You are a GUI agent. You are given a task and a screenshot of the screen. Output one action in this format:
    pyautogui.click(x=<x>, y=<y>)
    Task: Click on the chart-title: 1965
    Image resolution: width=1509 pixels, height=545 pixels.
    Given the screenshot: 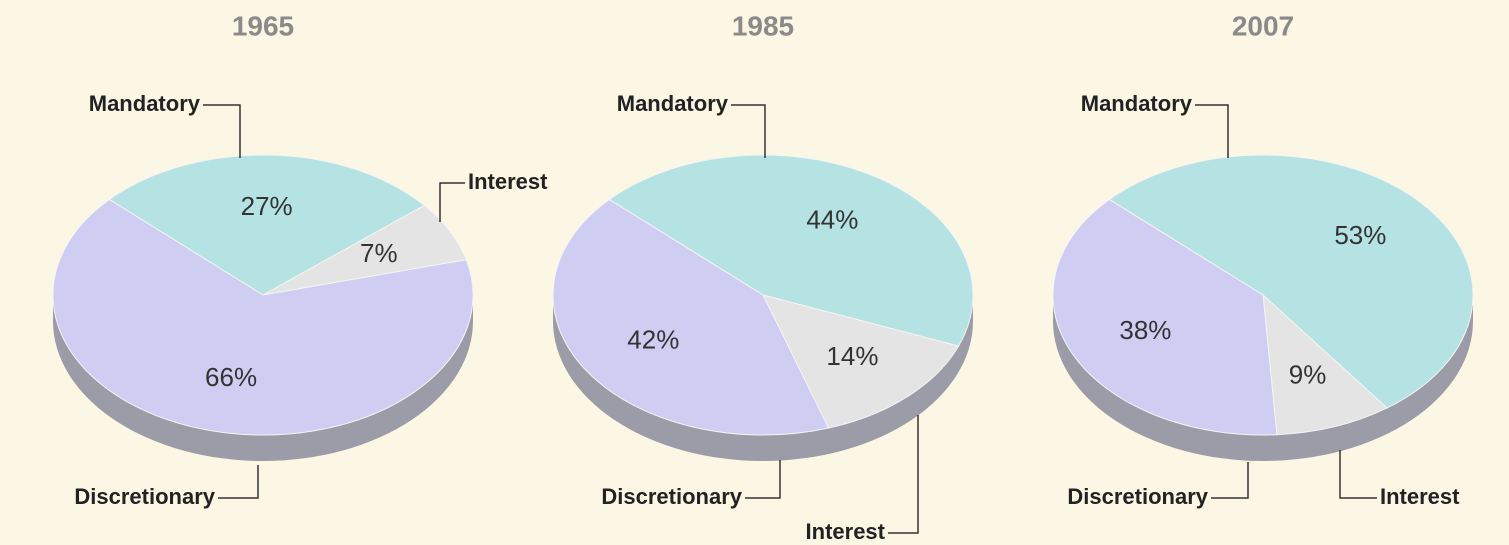 What is the action you would take?
    pyautogui.click(x=263, y=25)
    